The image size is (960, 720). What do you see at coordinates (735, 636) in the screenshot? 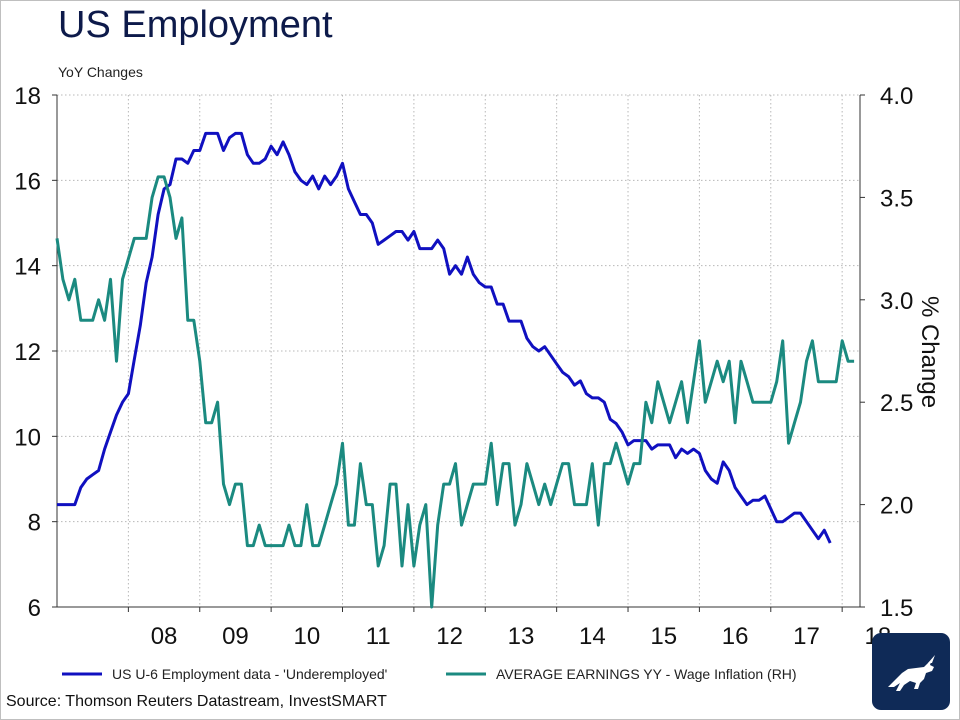
I see `x-tick-label: 16` at bounding box center [735, 636].